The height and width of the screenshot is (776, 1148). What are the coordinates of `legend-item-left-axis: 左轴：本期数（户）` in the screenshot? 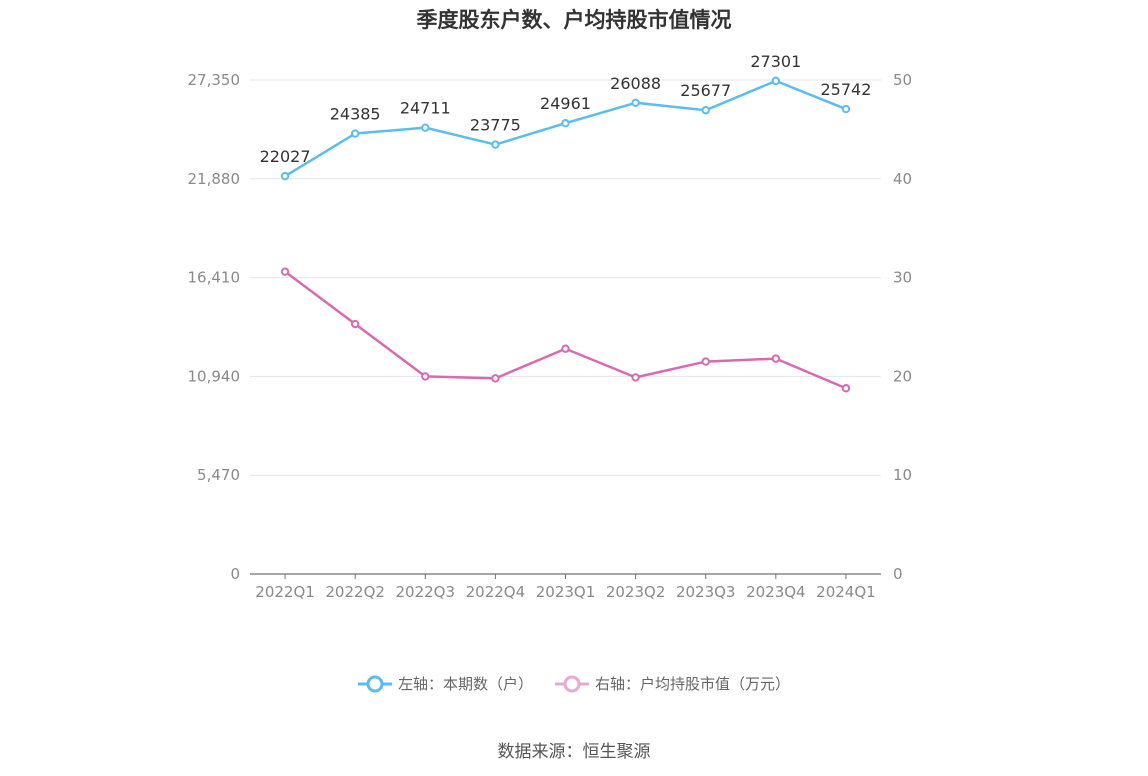 It's located at (445, 683).